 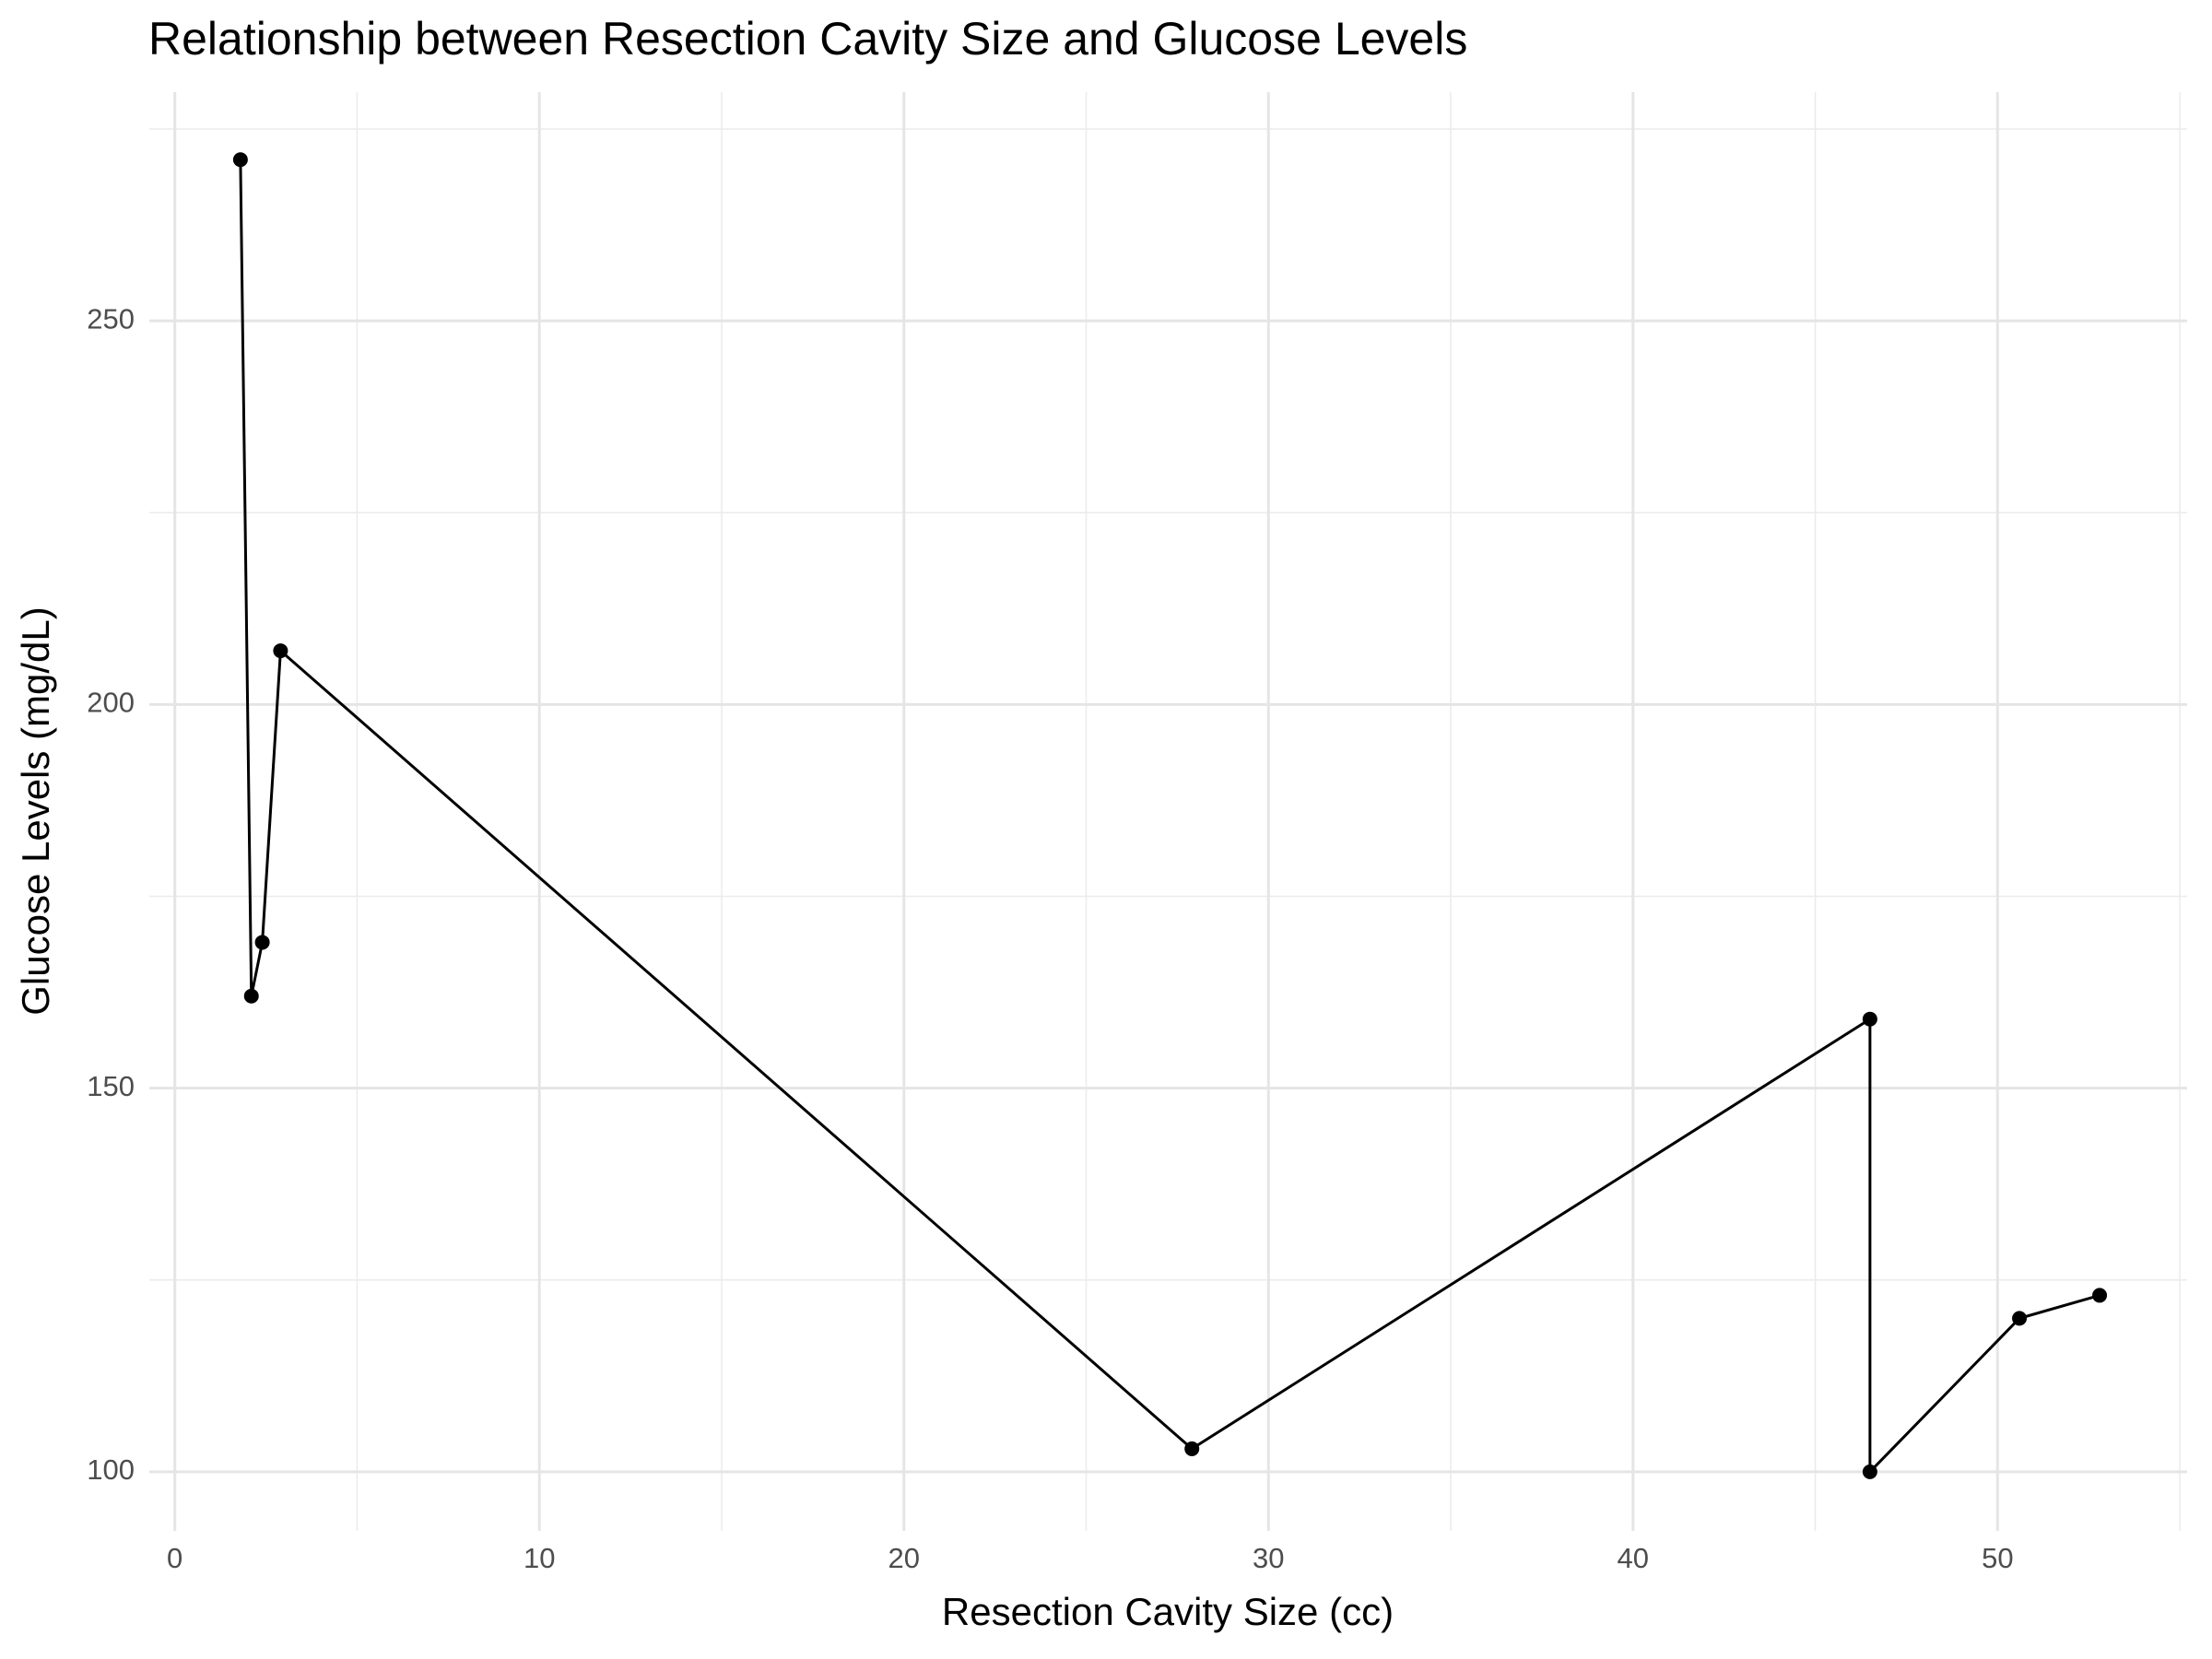 I want to click on x-tick-label: 20, so click(x=904, y=1558).